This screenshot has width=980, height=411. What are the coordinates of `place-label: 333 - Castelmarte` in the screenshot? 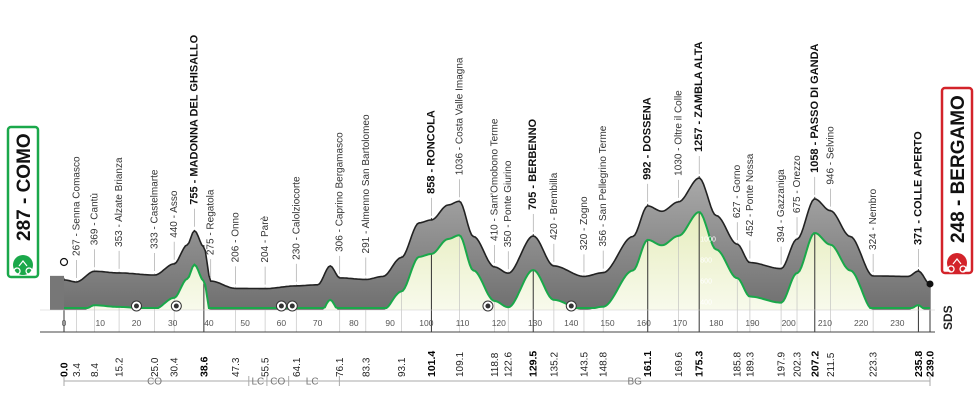 It's located at (155, 209).